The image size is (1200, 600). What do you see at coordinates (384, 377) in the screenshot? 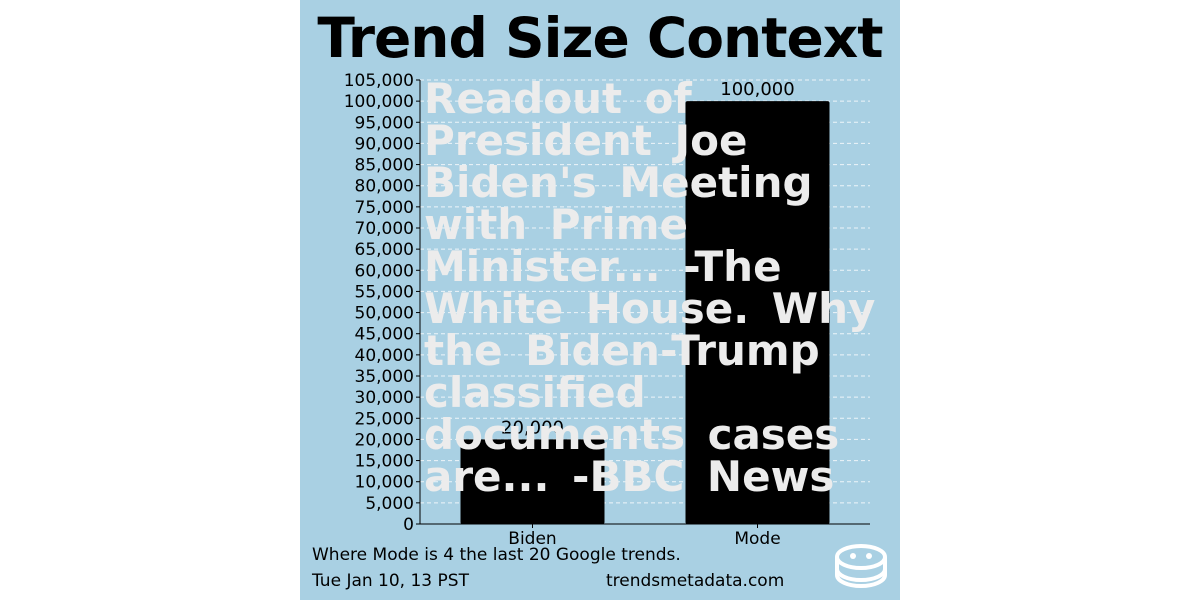
I see `y-tick-label: 35,000` at bounding box center [384, 377].